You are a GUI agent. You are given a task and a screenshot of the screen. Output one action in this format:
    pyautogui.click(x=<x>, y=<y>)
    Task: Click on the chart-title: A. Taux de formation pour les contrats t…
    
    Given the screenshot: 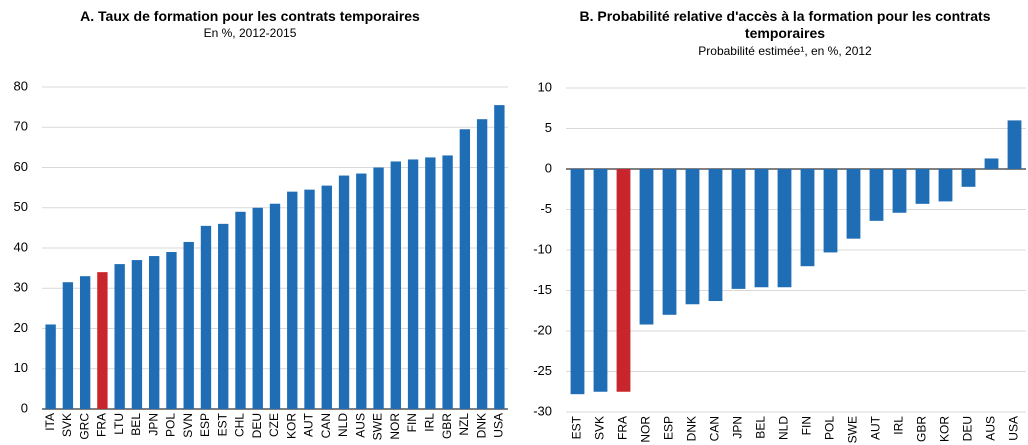 What is the action you would take?
    pyautogui.click(x=250, y=16)
    